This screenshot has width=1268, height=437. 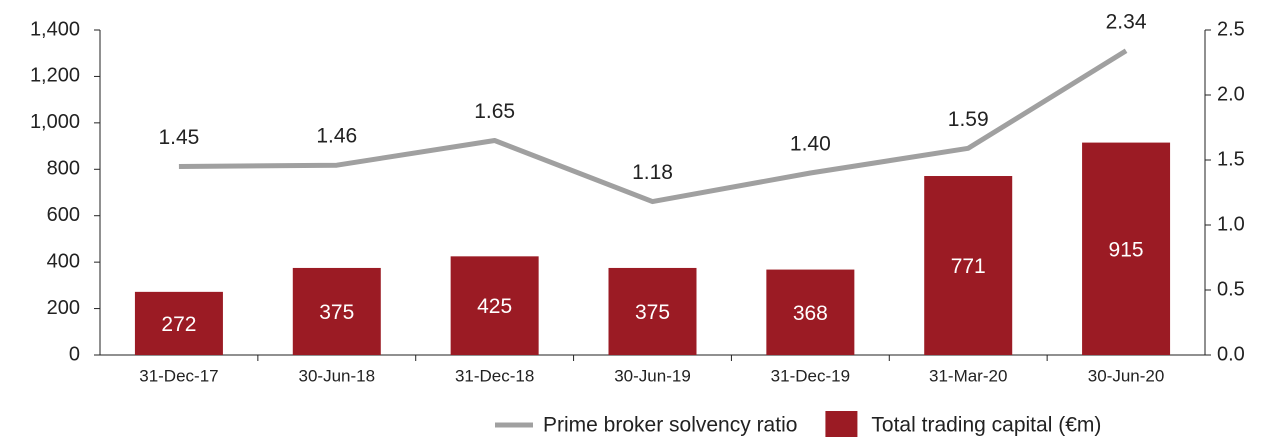 What do you see at coordinates (336, 136) in the screenshot?
I see `line-label: 1.46` at bounding box center [336, 136].